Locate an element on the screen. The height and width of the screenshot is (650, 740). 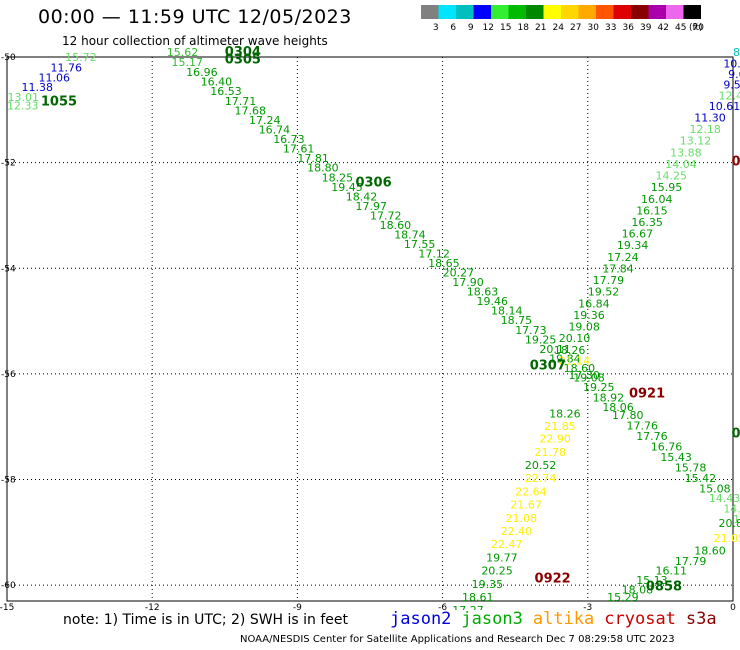
swh-observation: 20.10 is located at coordinates (575, 338).